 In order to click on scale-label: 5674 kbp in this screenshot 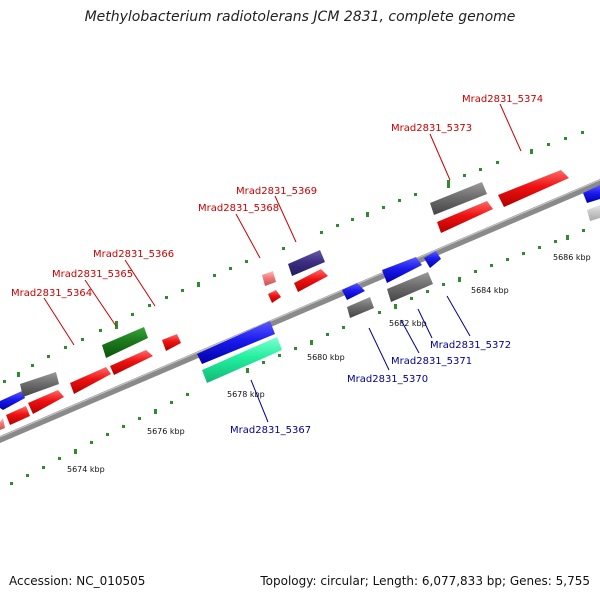, I will do `click(86, 469)`.